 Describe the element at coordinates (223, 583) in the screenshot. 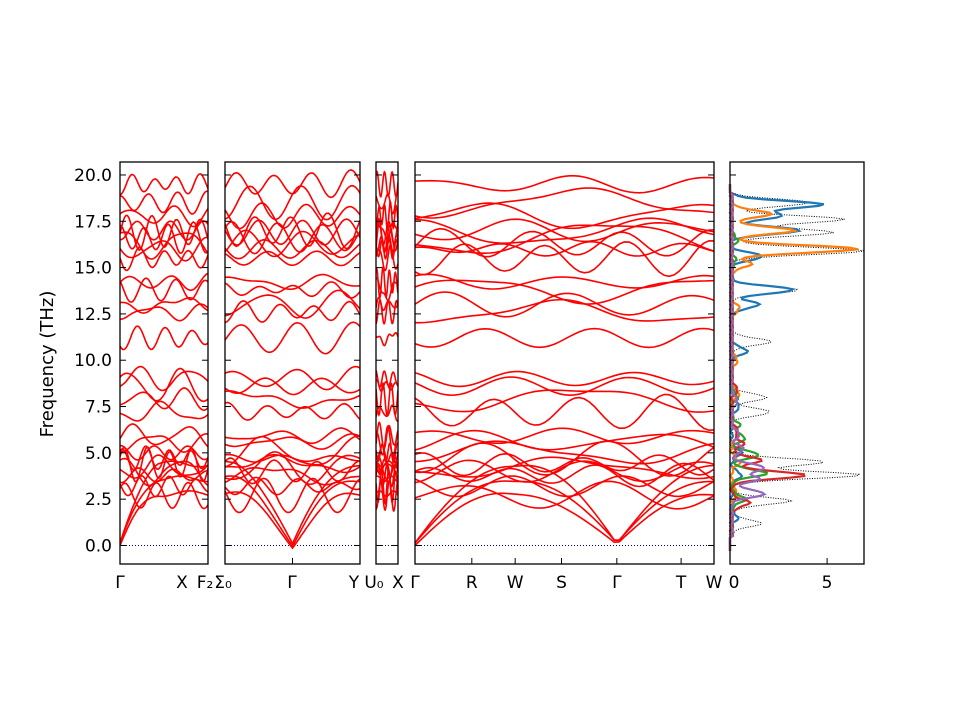

I see `x-high-symmetry-label: Σ₀` at that location.